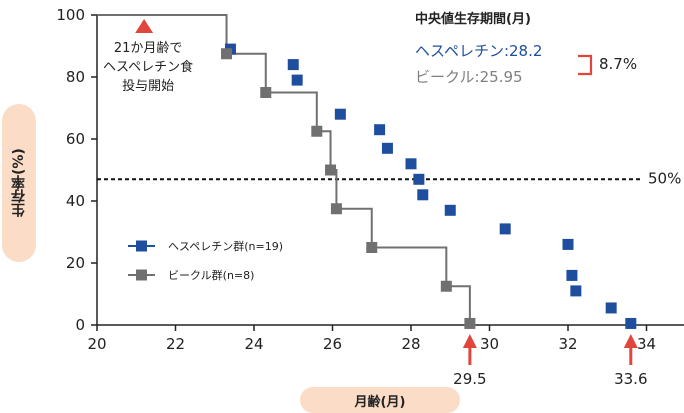 This screenshot has width=684, height=413. I want to click on x-tick-label: 22, so click(175, 344).